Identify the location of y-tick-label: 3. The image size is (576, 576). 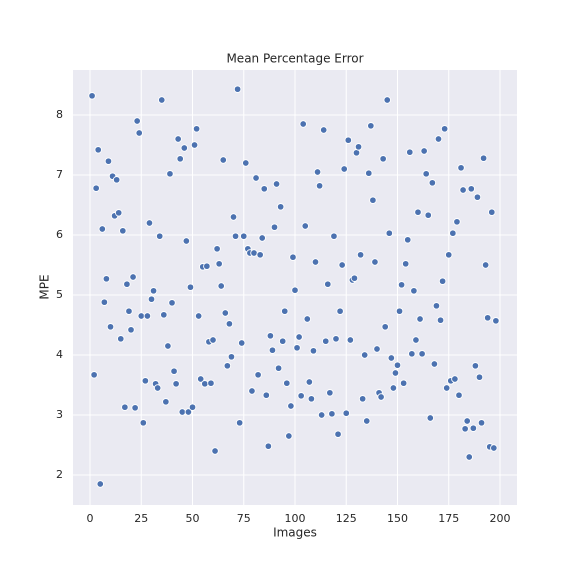
(59, 414).